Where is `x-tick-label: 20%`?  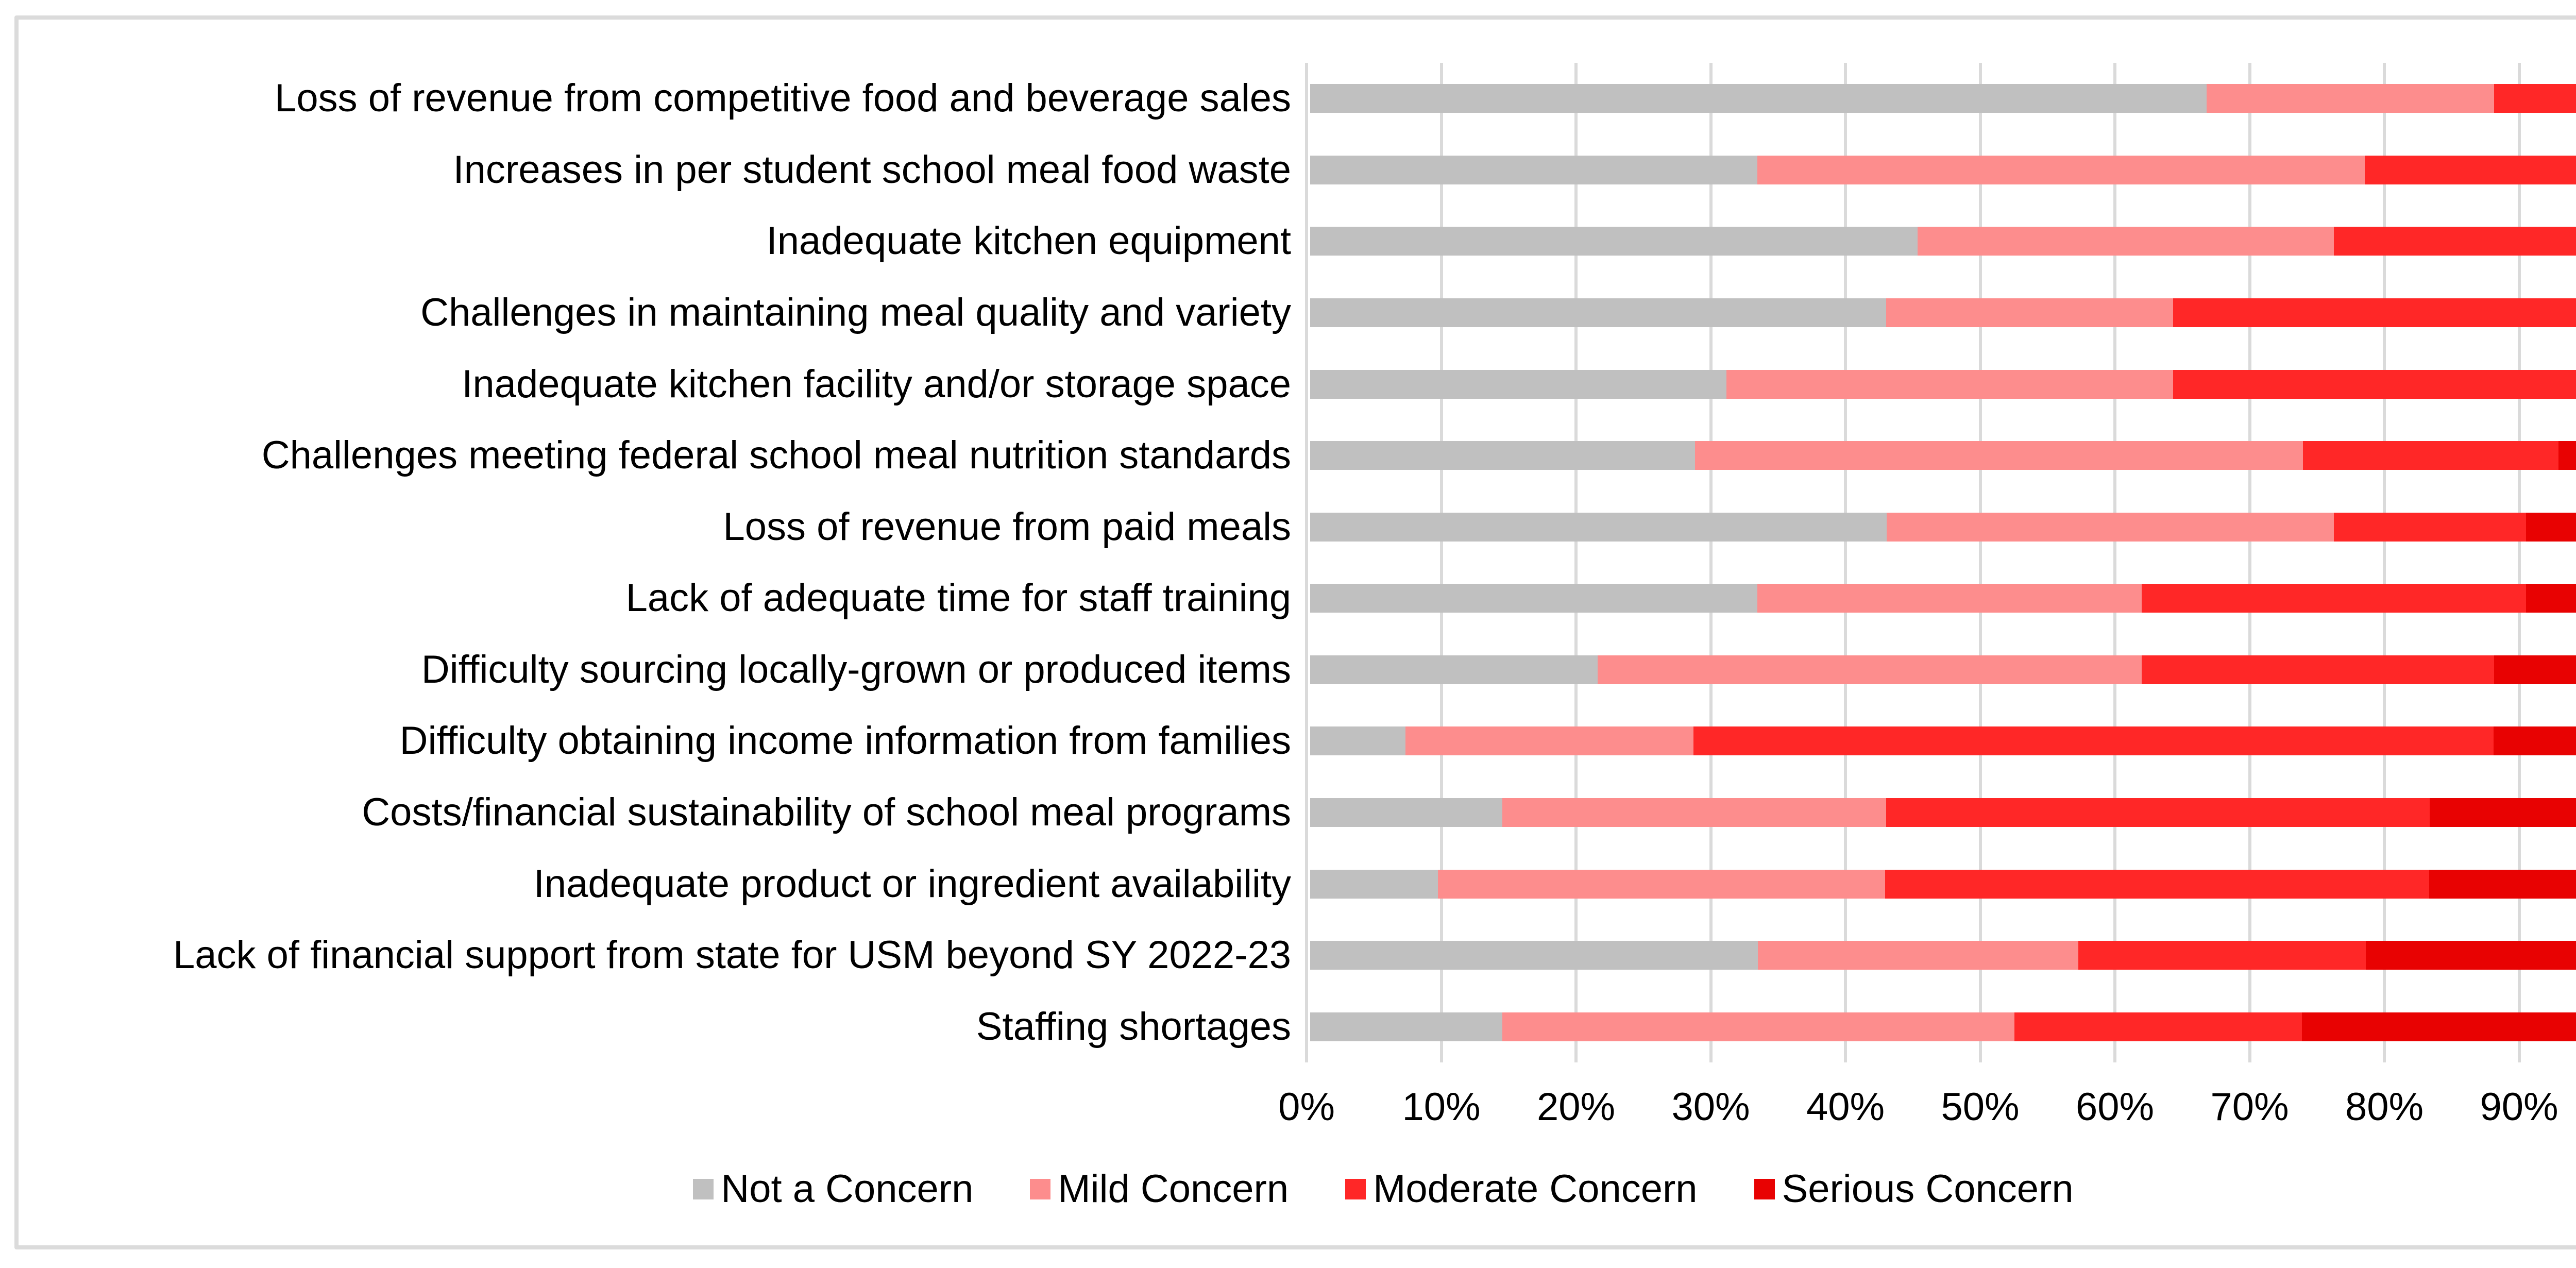
x-tick-label: 20% is located at coordinates (1576, 1107).